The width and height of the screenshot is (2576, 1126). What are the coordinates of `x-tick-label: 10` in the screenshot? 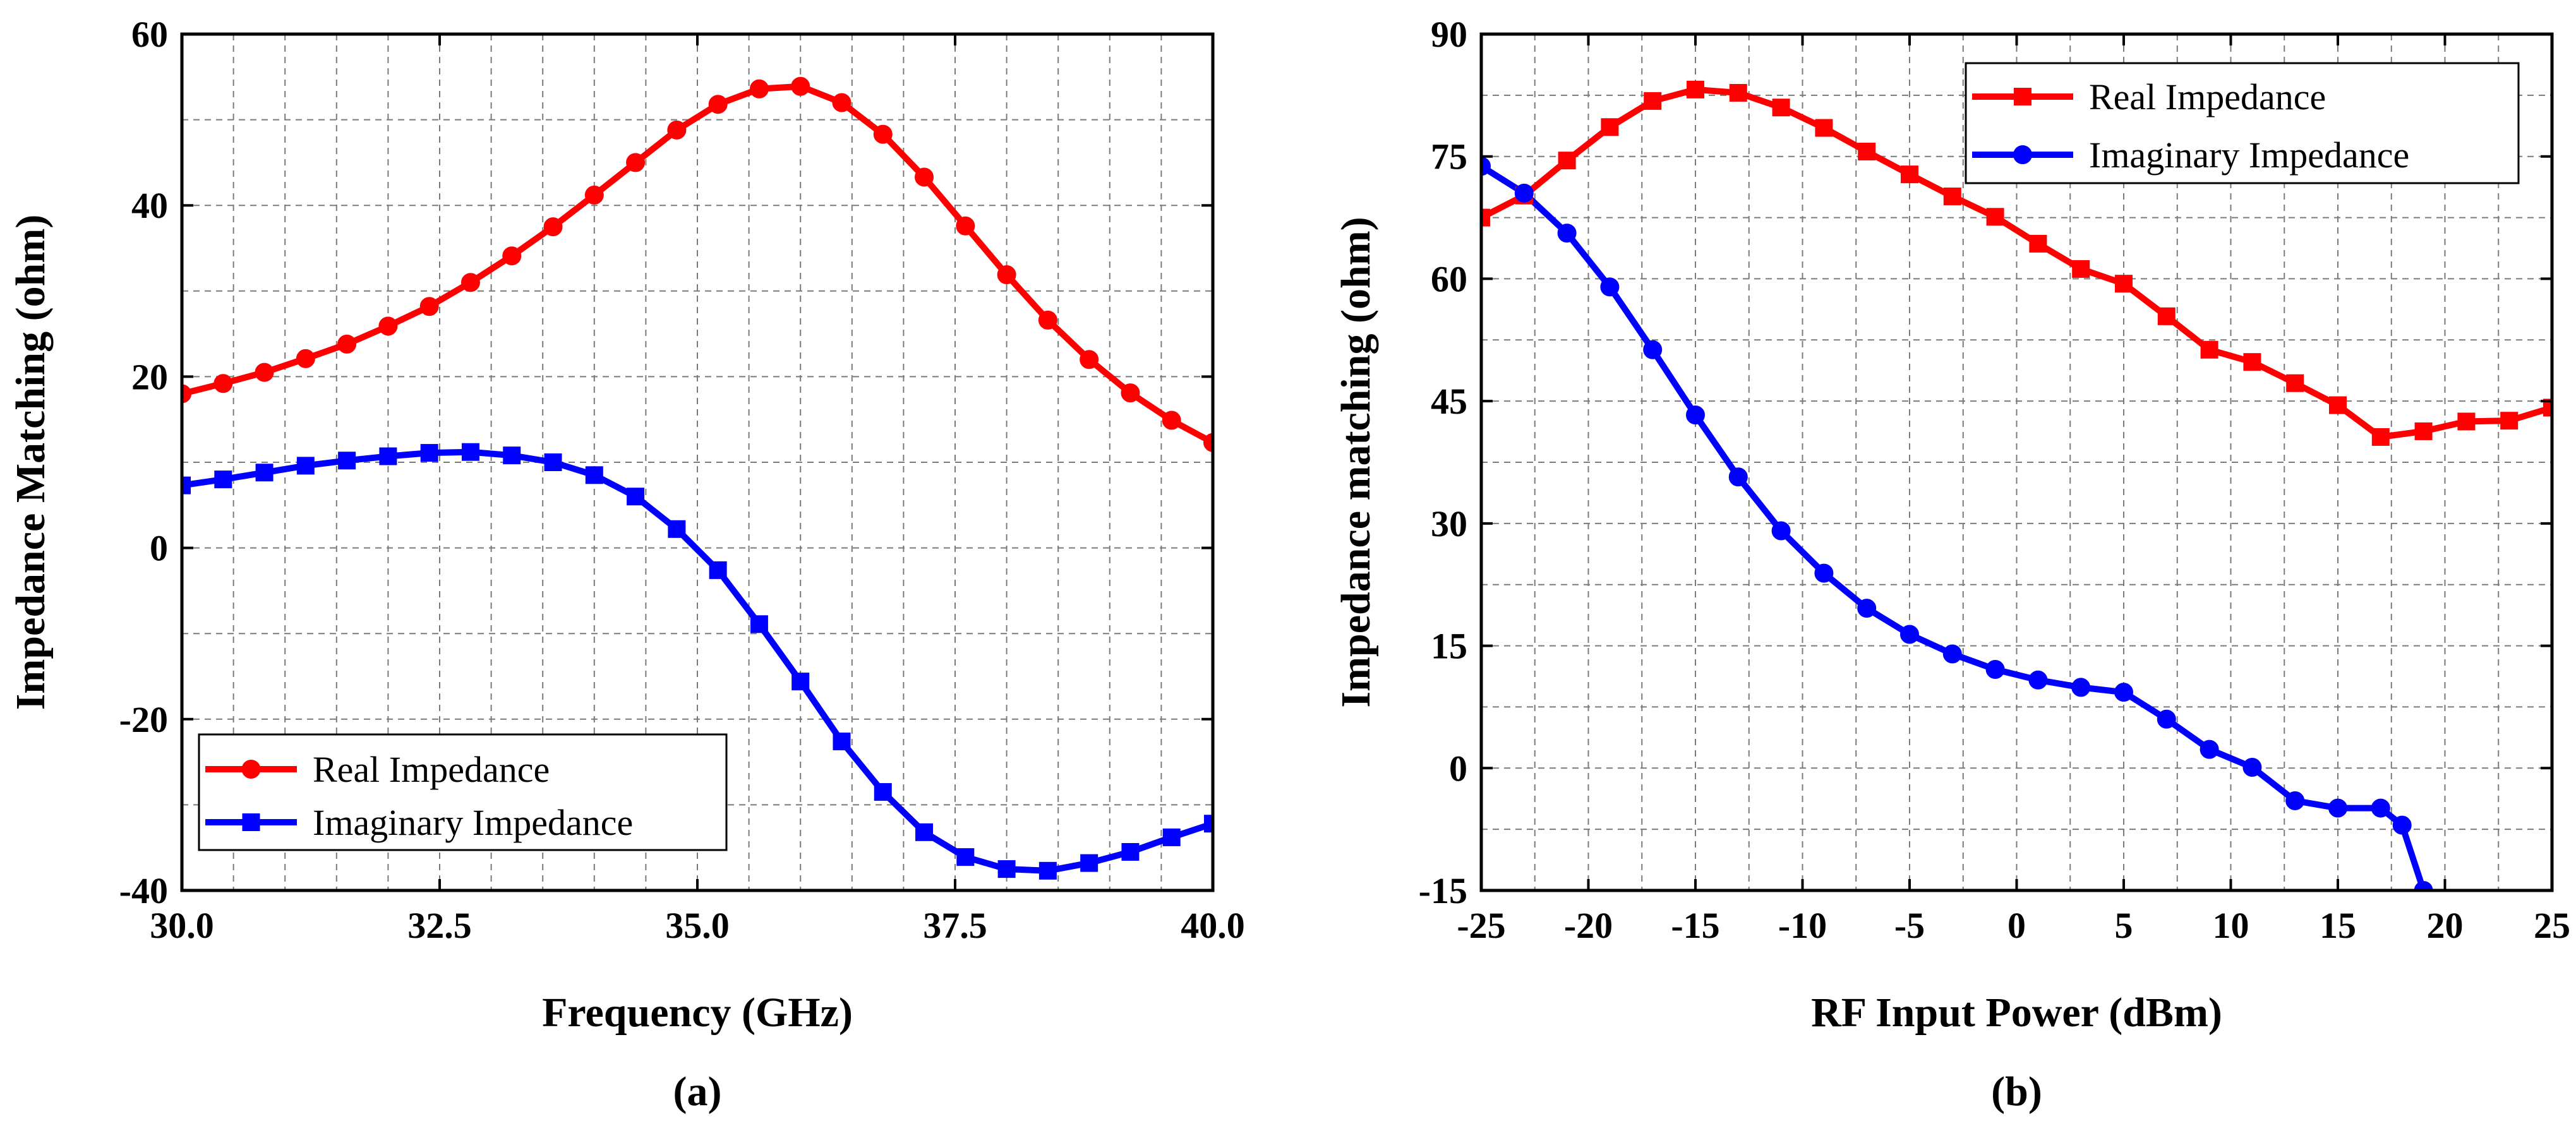 It's located at (2231, 926).